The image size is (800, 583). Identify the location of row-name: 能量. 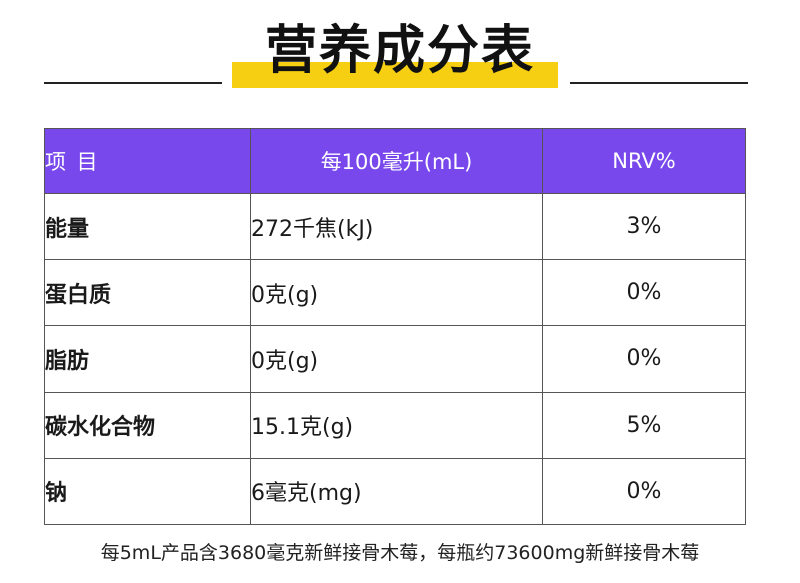
(147, 226).